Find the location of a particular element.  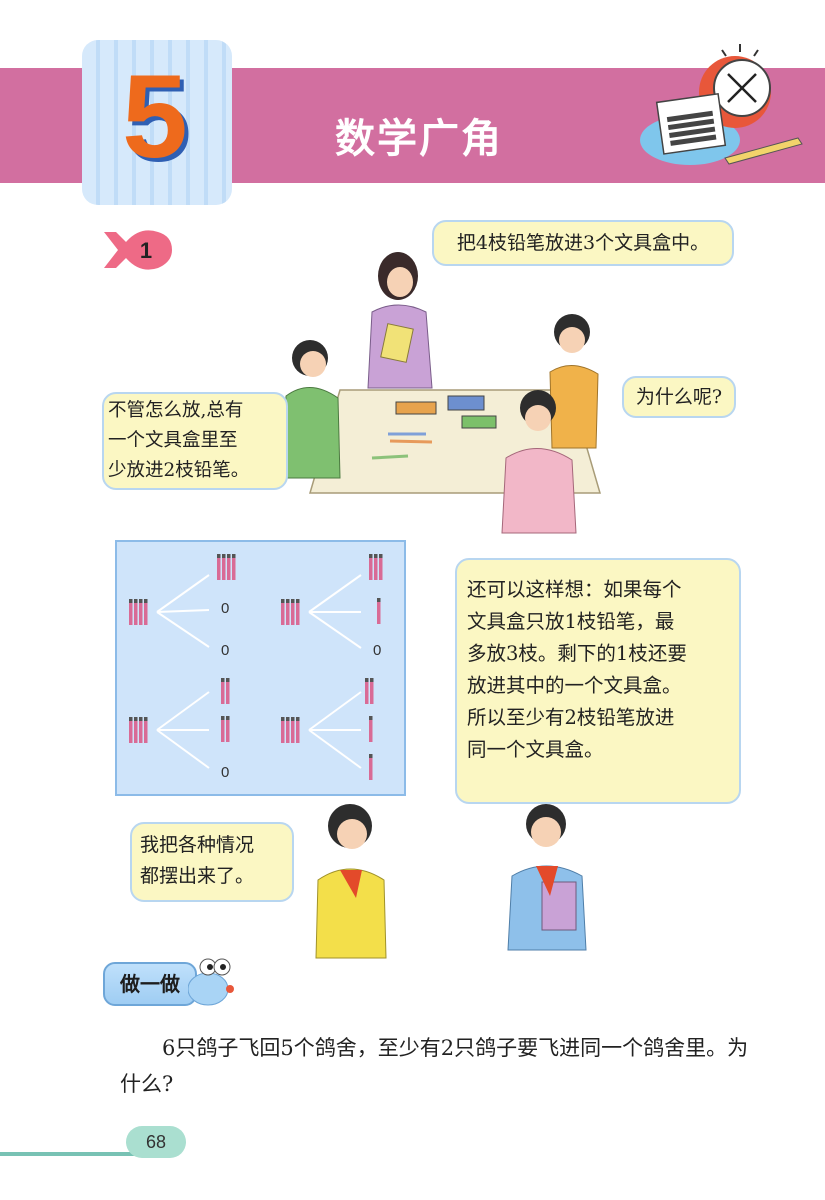

teacher-speech-bubble: 把4枝铅笔放进3个文具盒中。 is located at coordinates (583, 243).